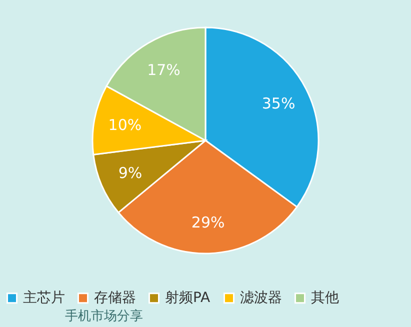 Image resolution: width=411 pixels, height=327 pixels. I want to click on data-label: 10%, so click(125, 125).